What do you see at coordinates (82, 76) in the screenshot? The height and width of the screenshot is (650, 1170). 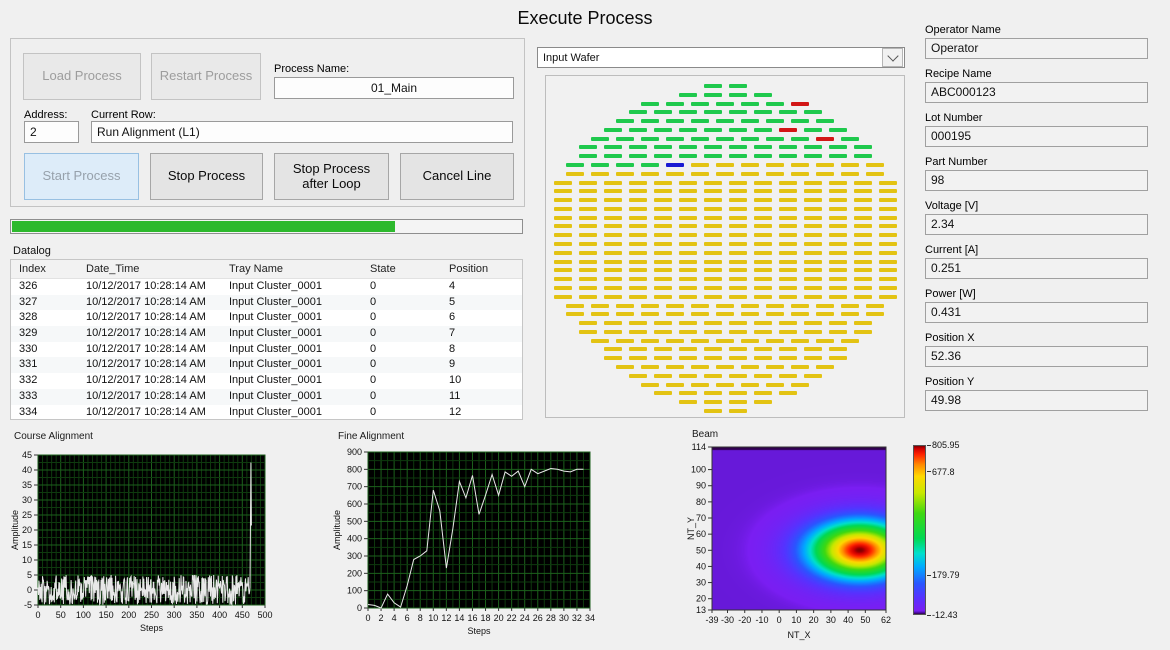 I see `load-process-button: Load Process` at bounding box center [82, 76].